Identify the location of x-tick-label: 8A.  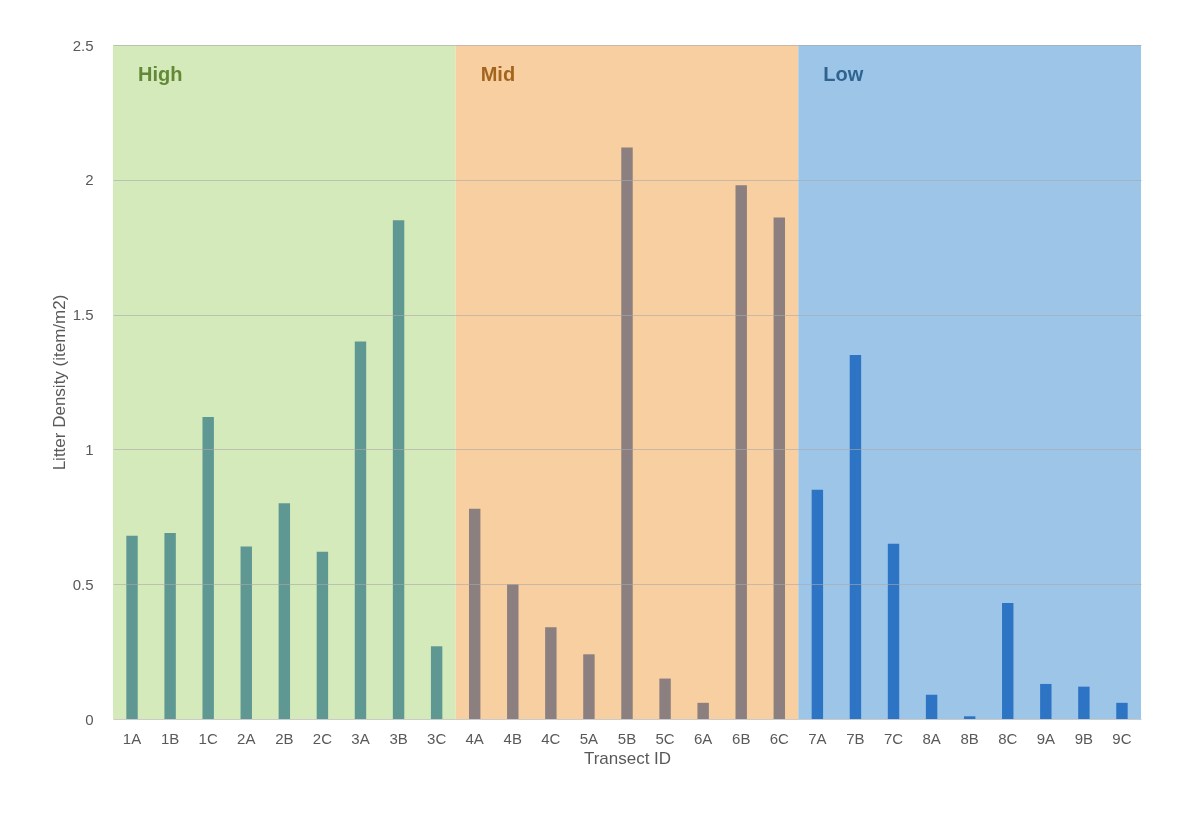
(931, 738).